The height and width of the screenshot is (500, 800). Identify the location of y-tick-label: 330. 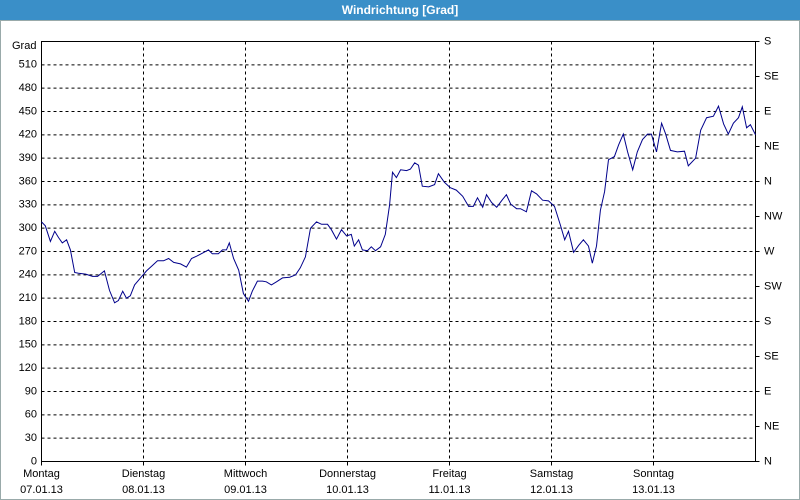
(28, 205).